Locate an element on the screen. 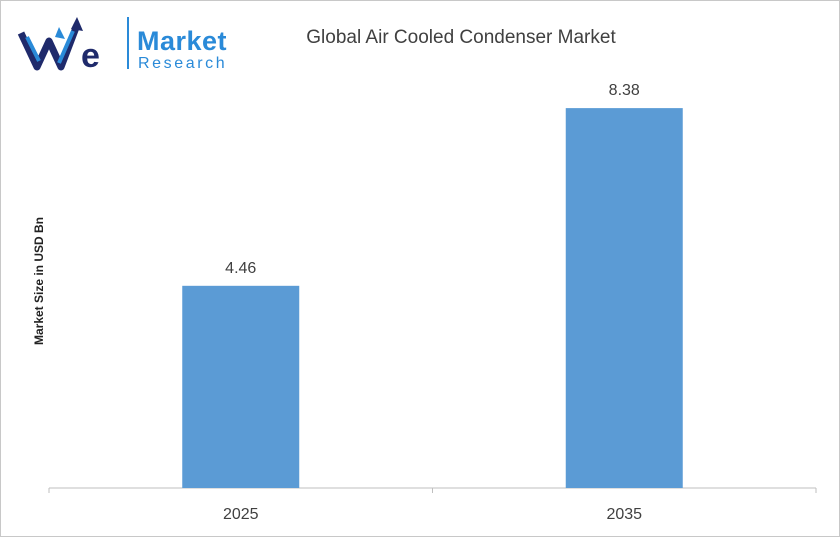  data-label-2035: 8.38 is located at coordinates (624, 90).